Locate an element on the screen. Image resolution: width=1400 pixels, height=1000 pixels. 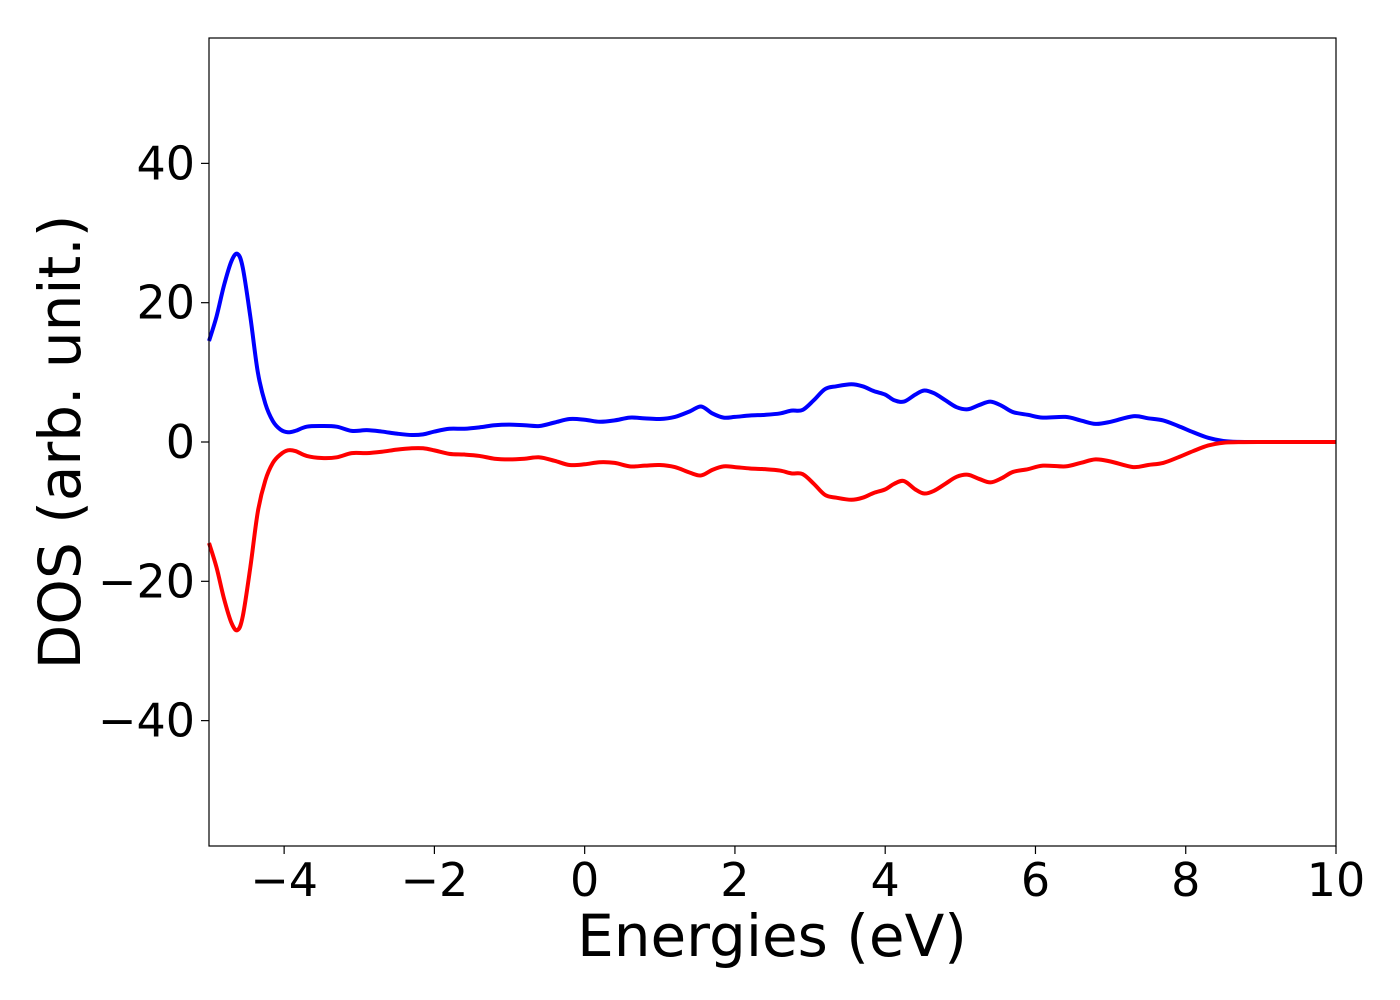
x-axis-ticks: −4 −2 0 2 4 6 8 10 is located at coordinates (807, 876).